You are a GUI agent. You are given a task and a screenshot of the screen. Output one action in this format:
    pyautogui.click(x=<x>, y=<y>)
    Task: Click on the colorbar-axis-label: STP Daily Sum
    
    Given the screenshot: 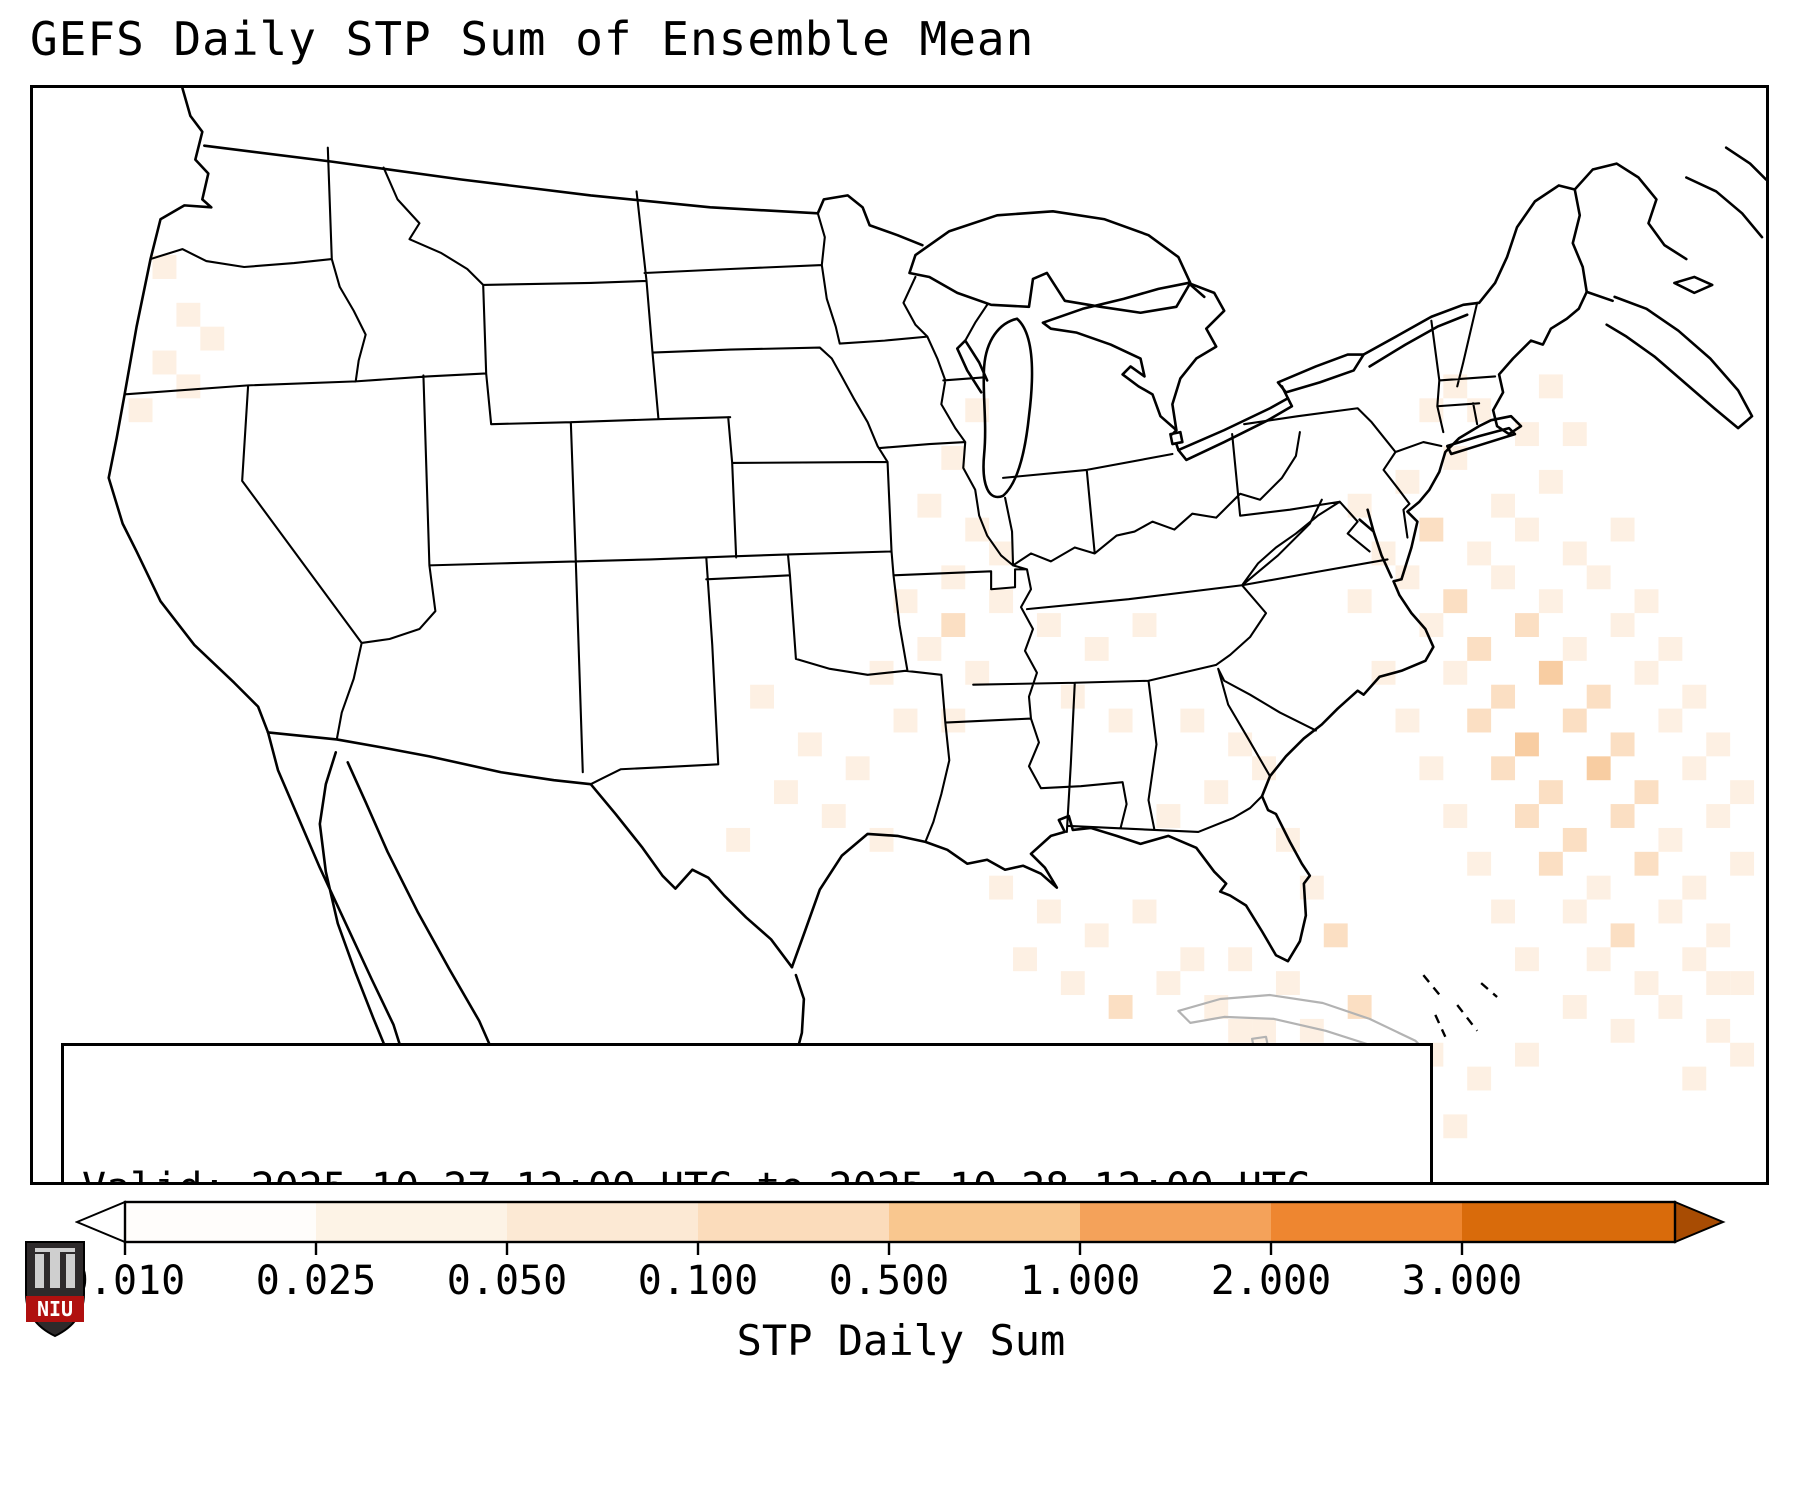 What is the action you would take?
    pyautogui.click(x=901, y=1340)
    